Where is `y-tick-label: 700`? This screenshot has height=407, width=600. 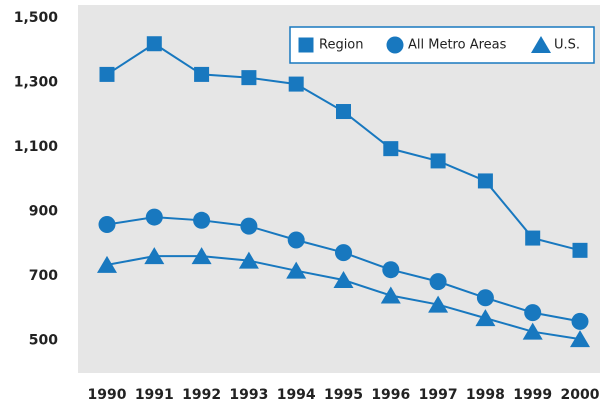
y-tick-label: 700 is located at coordinates (43, 276).